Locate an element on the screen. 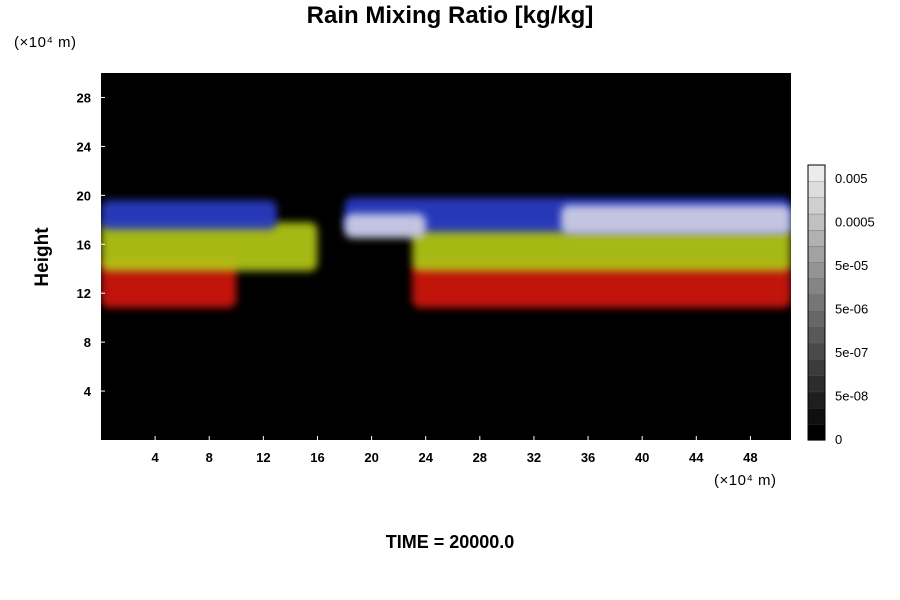 Image resolution: width=900 pixels, height=600 pixels. x-tick-label: 32 is located at coordinates (534, 457).